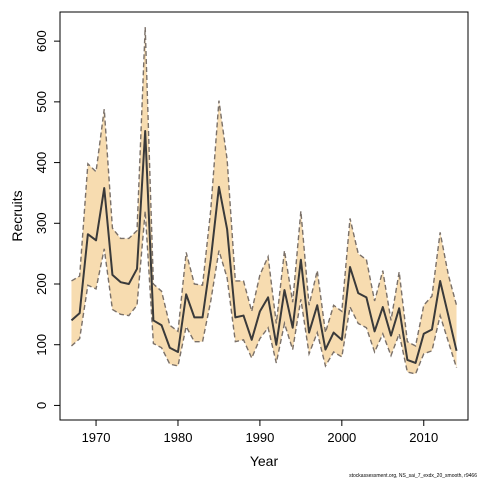 This screenshot has height=480, width=480. I want to click on x-tick-label: 1970, so click(96, 437).